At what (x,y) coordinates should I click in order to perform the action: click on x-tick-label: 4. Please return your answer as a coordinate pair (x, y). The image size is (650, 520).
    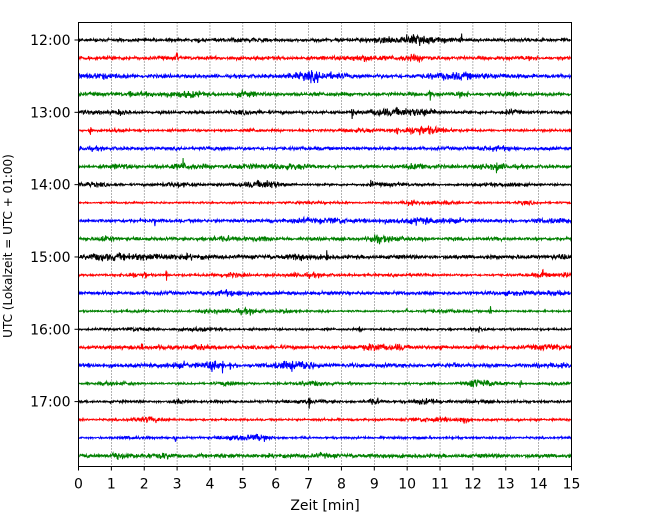
    Looking at the image, I should click on (210, 485).